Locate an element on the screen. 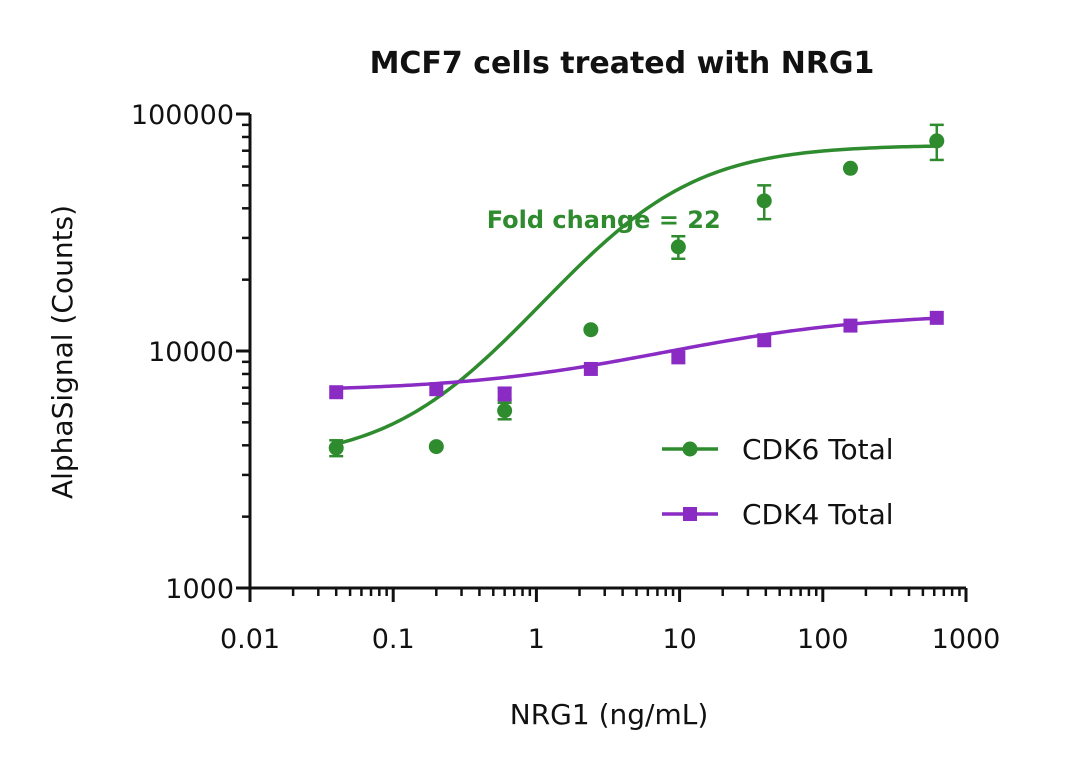 Image resolution: width=1080 pixels, height=771 pixels. legend-label: CDK6 Total is located at coordinates (818, 449).